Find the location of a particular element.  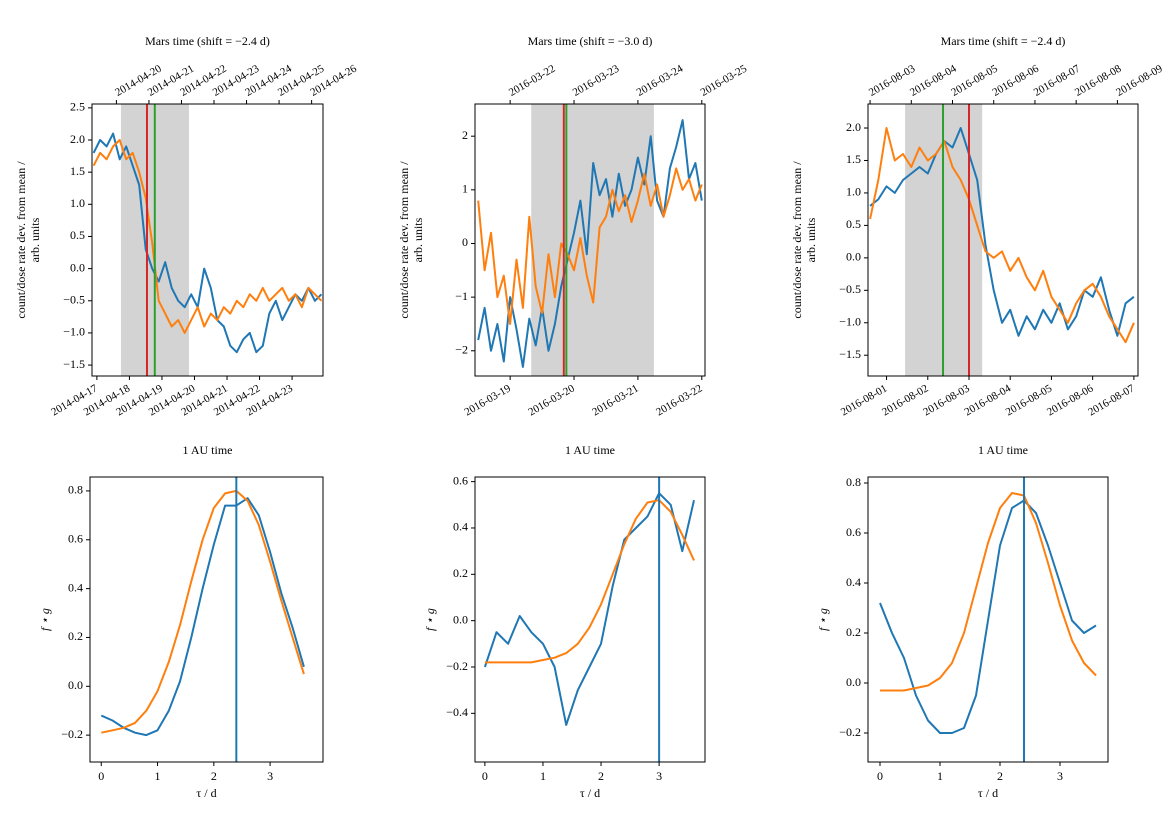

y-tick-label: −2 is located at coordinates (461, 350).